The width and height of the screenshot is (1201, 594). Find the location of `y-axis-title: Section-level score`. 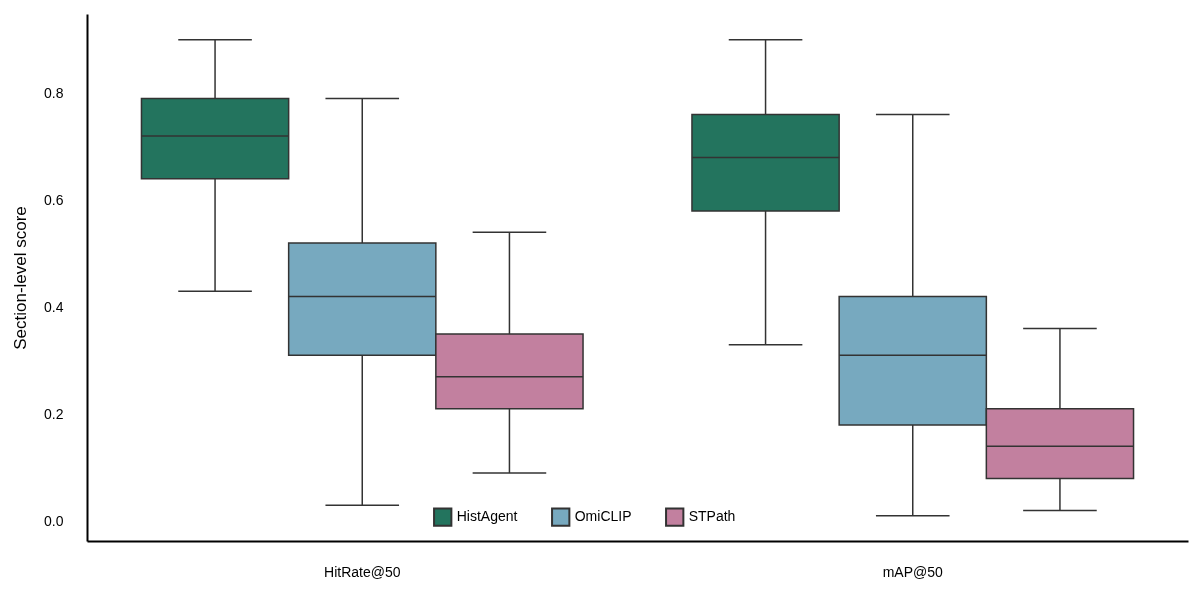

y-axis-title: Section-level score is located at coordinates (21, 278).